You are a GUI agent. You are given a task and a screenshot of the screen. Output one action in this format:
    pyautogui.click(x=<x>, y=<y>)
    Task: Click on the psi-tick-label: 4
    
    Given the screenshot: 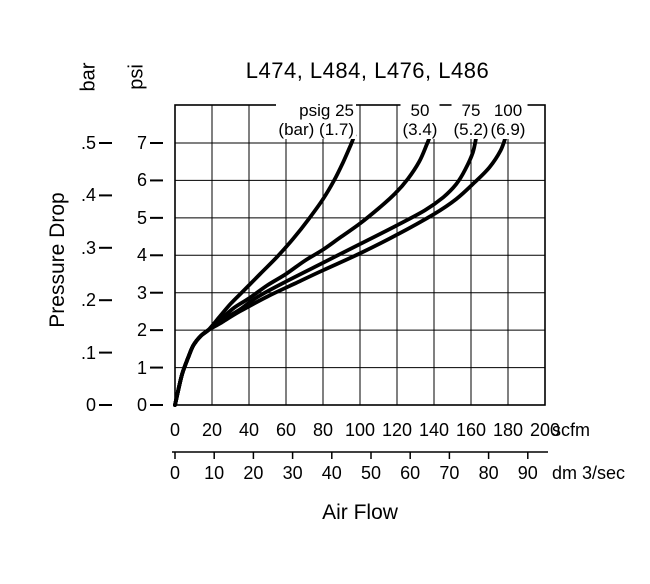 What is the action you would take?
    pyautogui.click(x=141, y=255)
    